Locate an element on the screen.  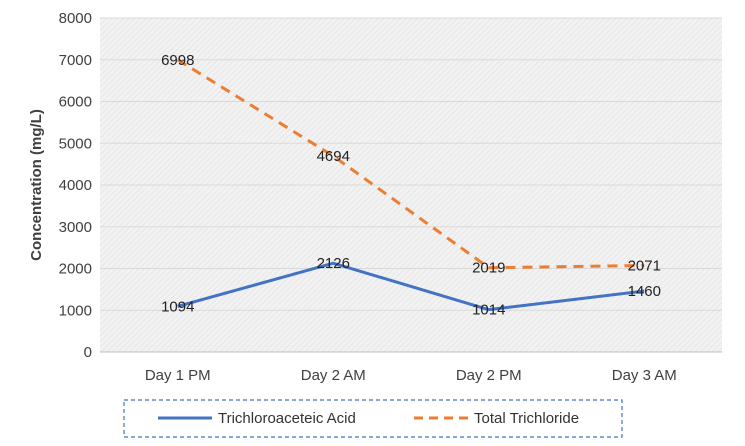
y-tick-label: 8000 is located at coordinates (75, 18).